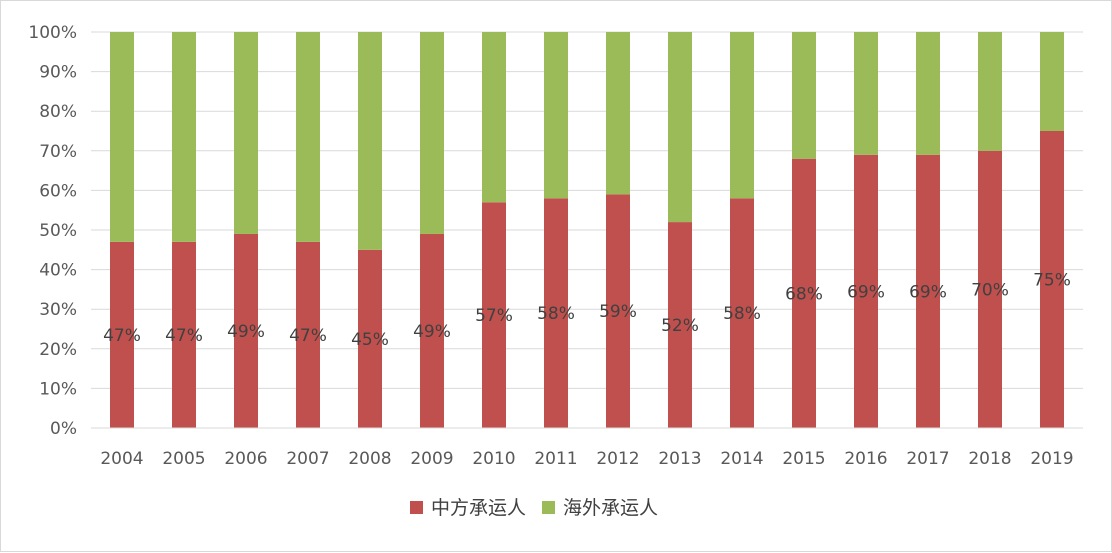 This screenshot has width=1112, height=553. What do you see at coordinates (307, 459) in the screenshot?
I see `x-tick-label: 2007` at bounding box center [307, 459].